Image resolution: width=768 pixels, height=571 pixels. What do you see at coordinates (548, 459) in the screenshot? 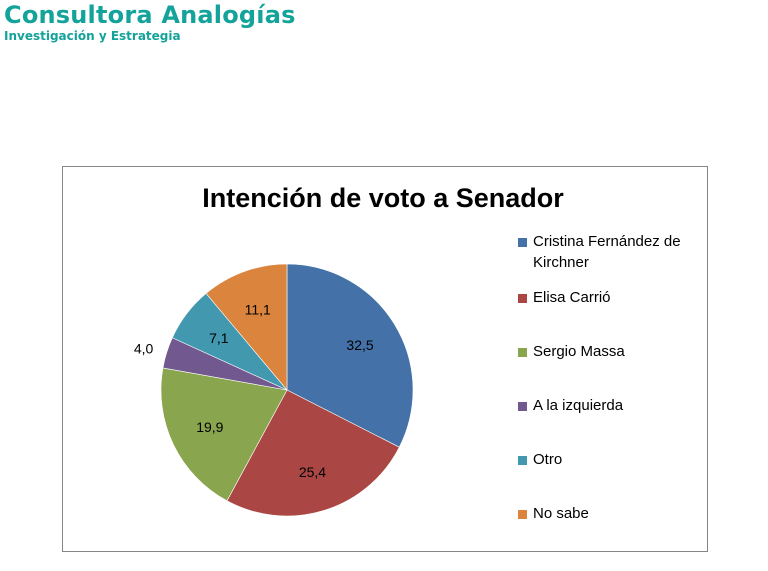
I see `legend-label: Otro` at bounding box center [548, 459].